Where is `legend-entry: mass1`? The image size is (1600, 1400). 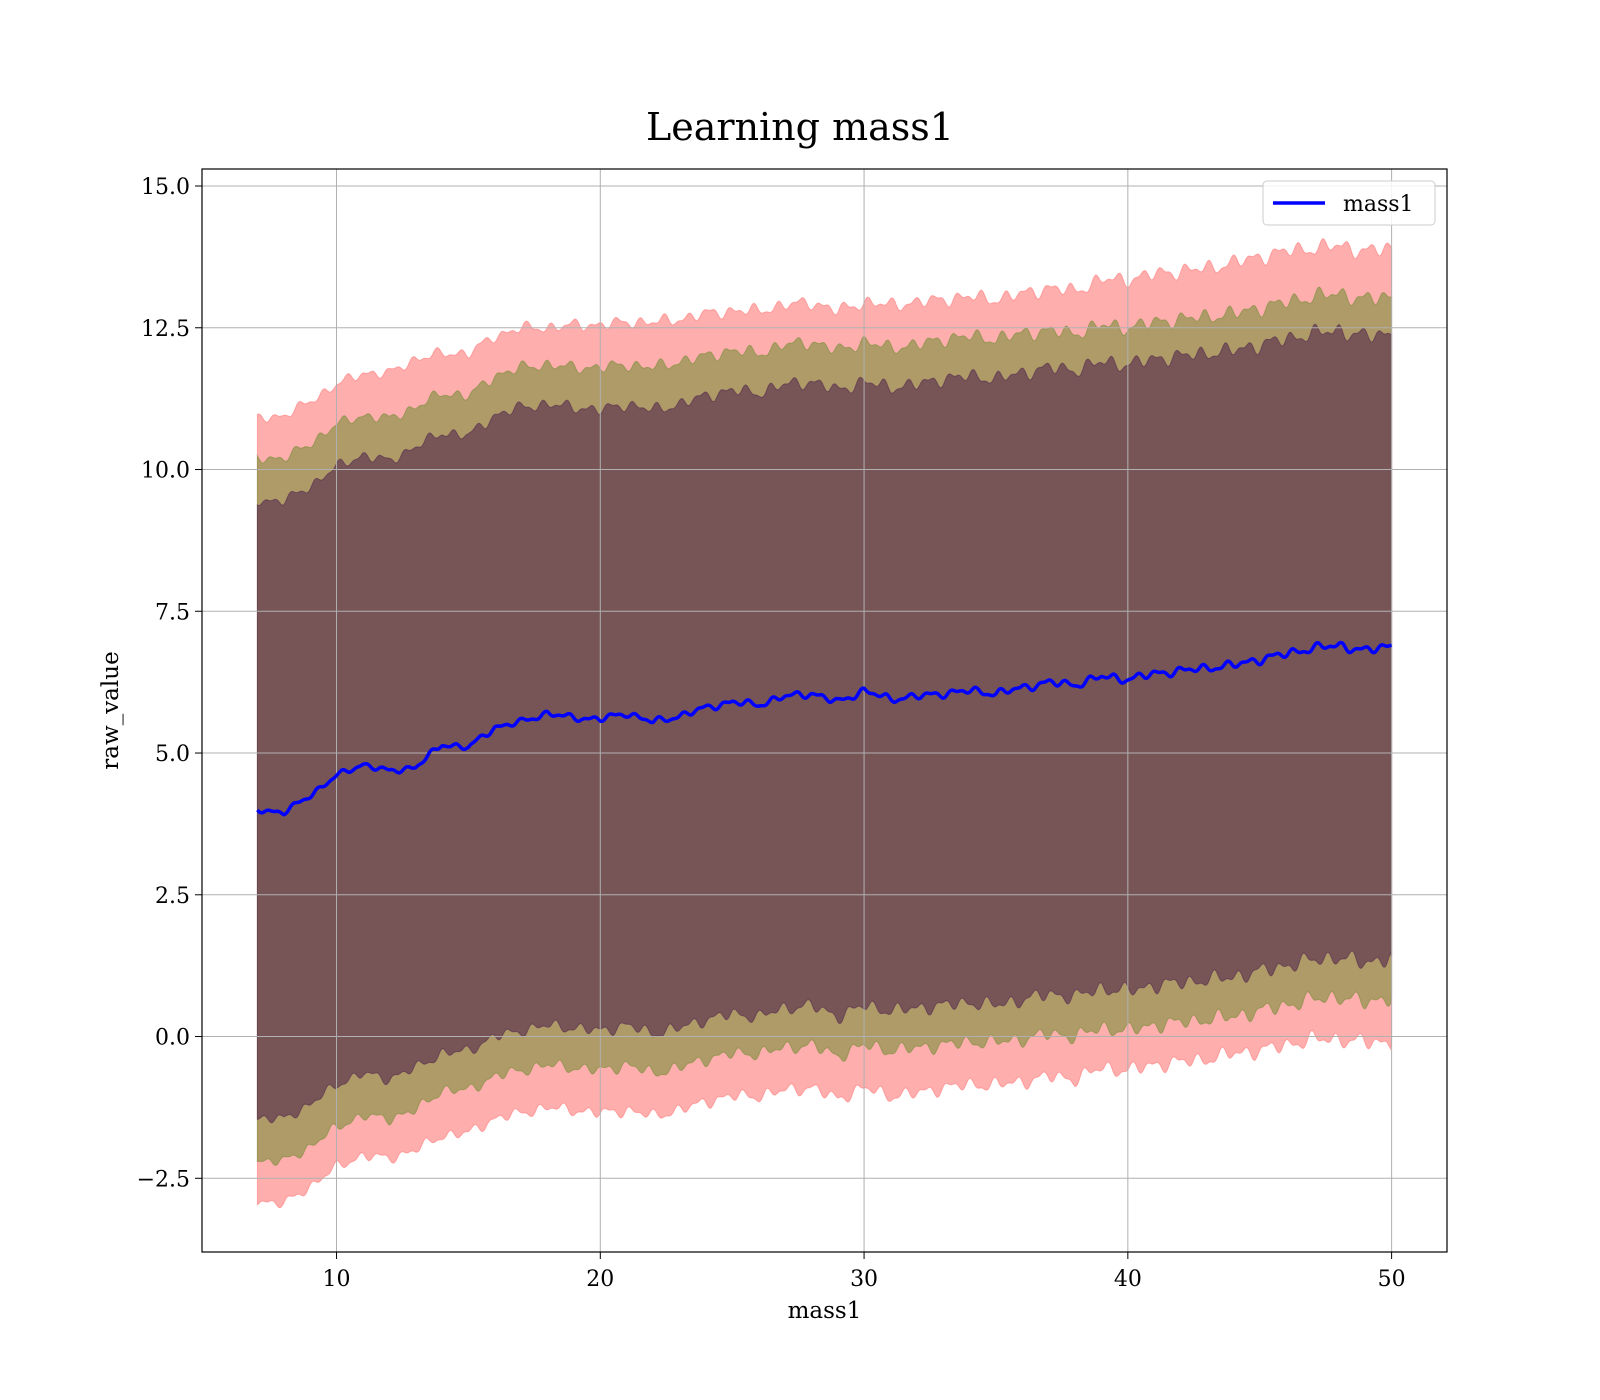
legend-entry: mass1 is located at coordinates (1378, 204).